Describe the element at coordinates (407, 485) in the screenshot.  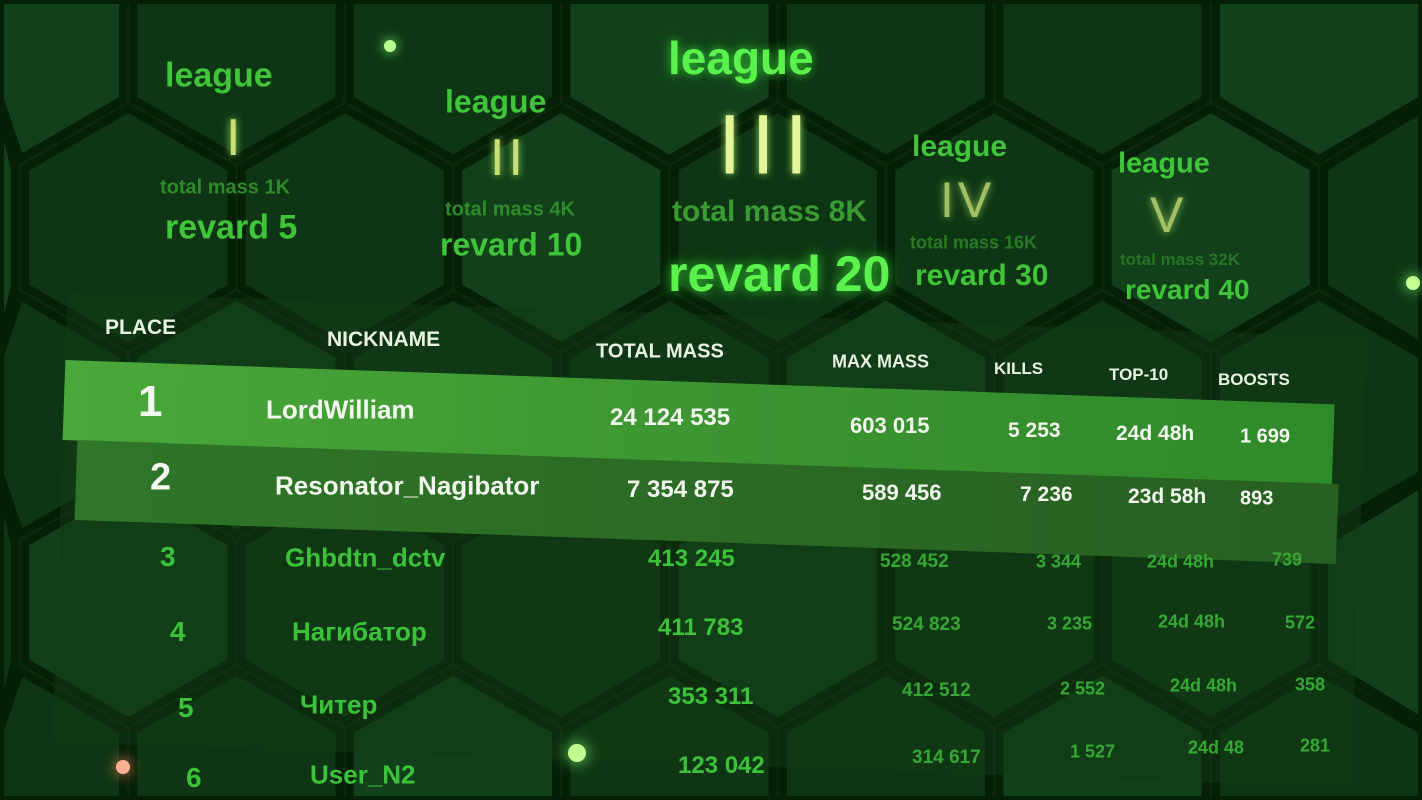
I see `cell-nickname: Resonator_Nagibator` at that location.